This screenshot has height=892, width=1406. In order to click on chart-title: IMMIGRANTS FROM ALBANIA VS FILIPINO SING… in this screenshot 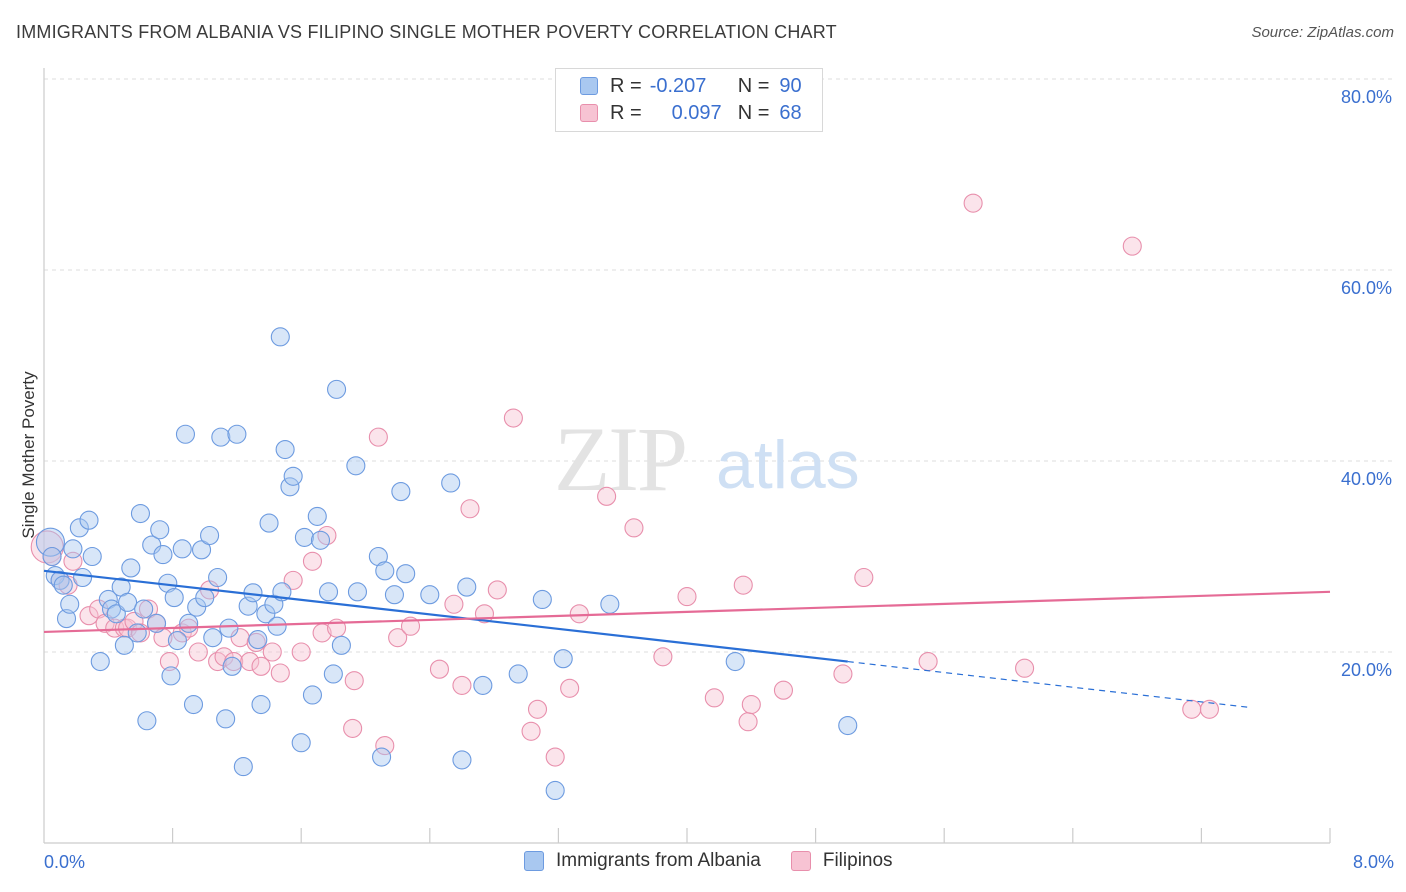, I will do `click(426, 32)`.